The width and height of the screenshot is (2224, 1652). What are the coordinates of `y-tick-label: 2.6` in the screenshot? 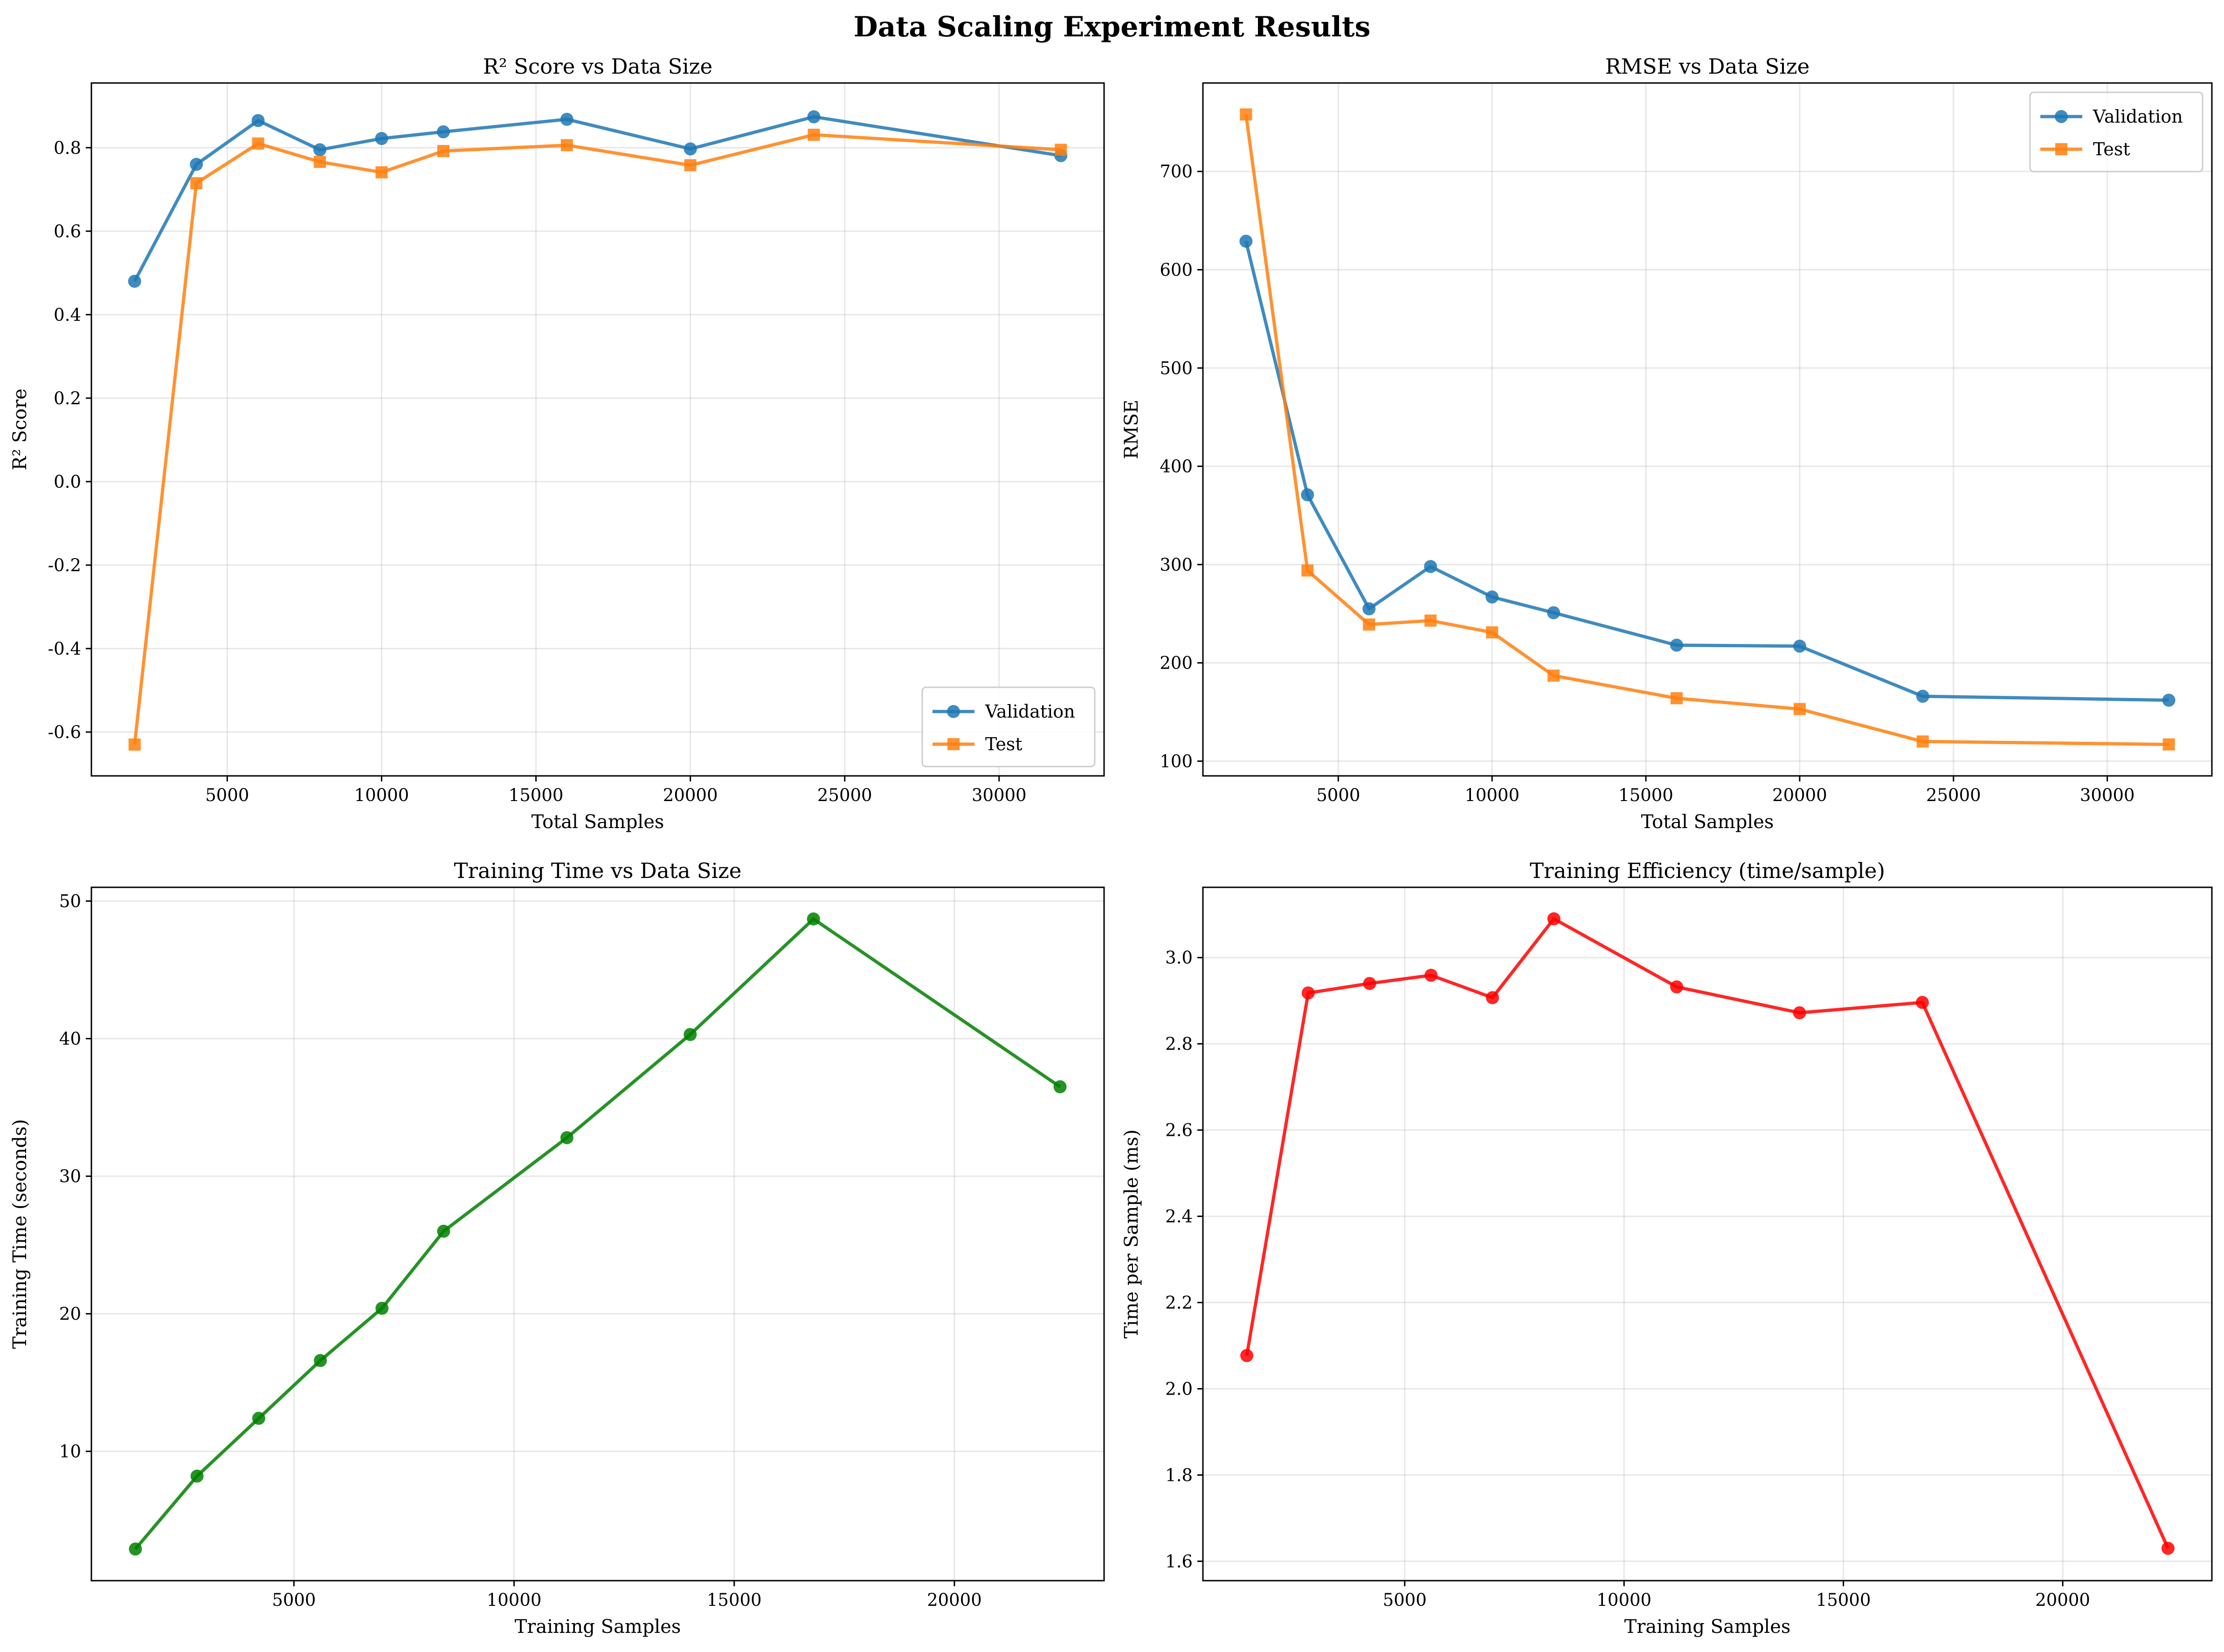 It's located at (1179, 1130).